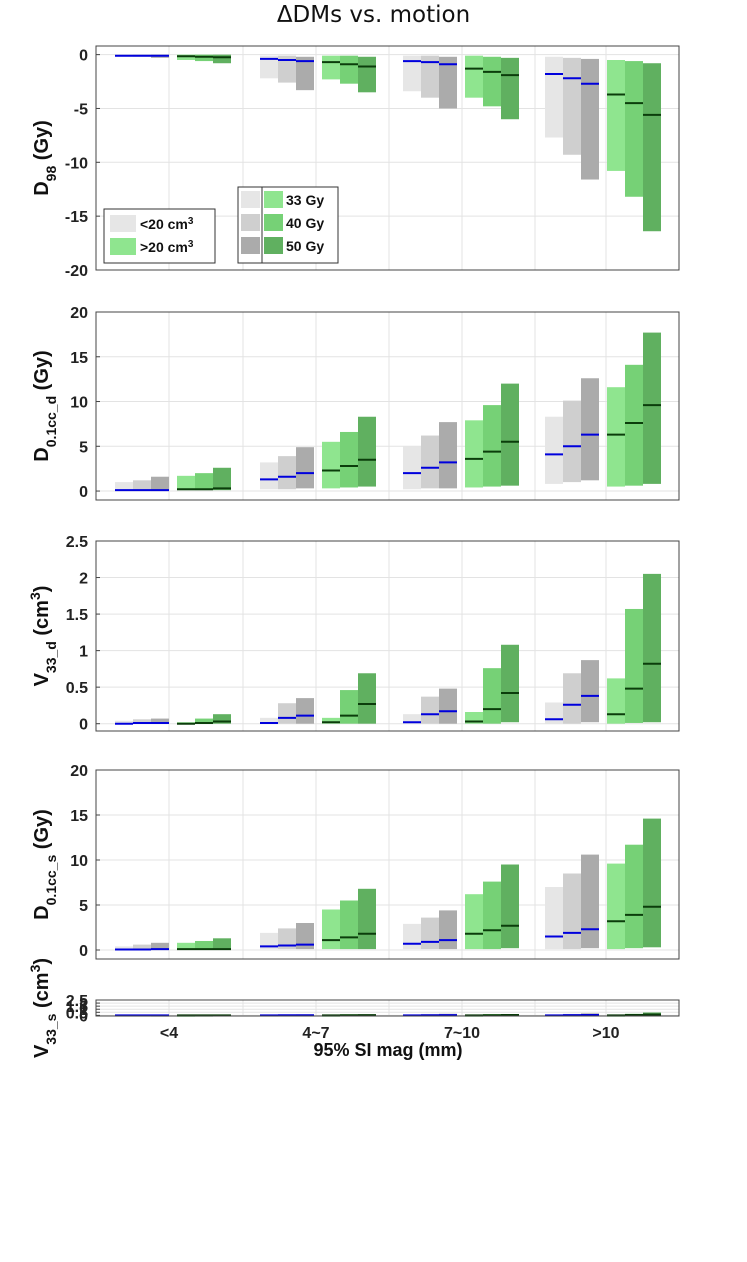 The image size is (747, 1262). I want to click on ytick-label: 2.5, so click(77, 542).